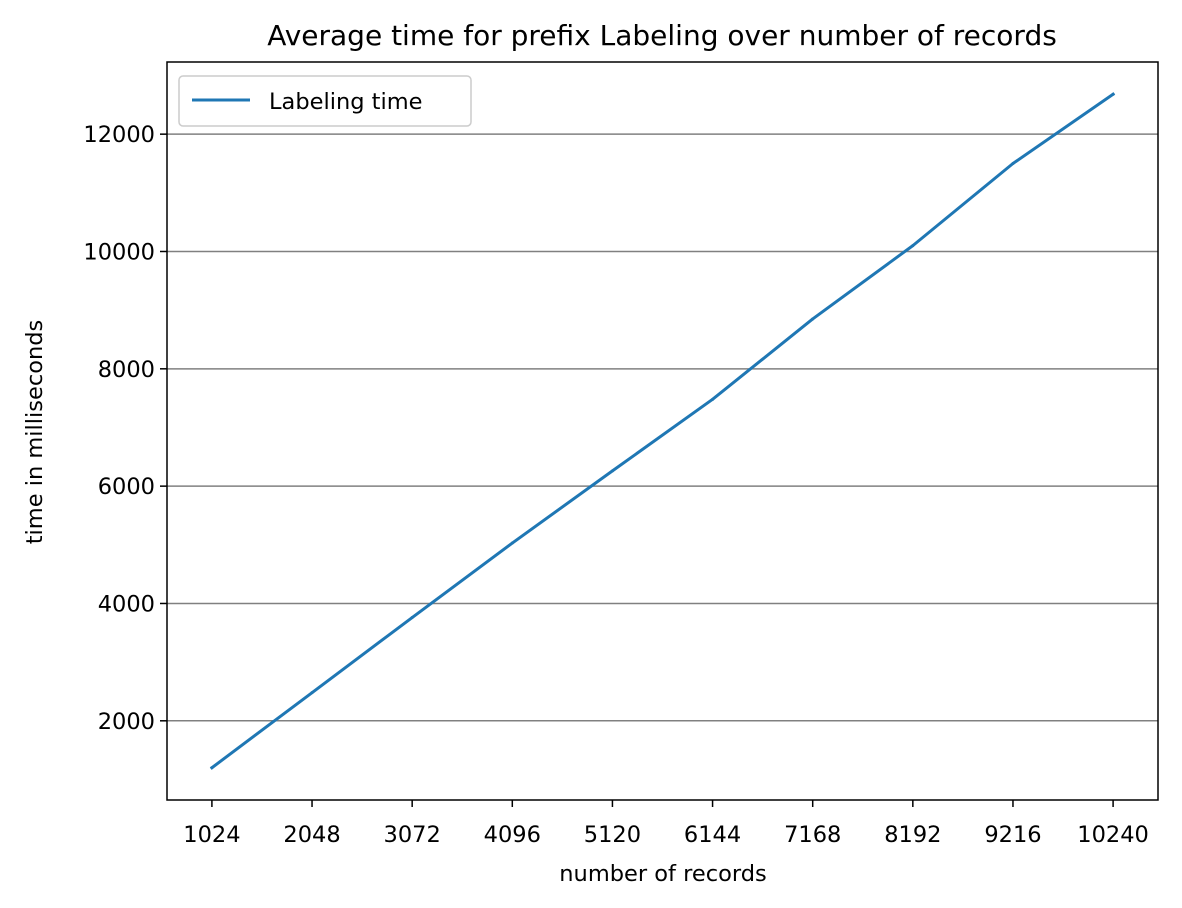  What do you see at coordinates (345, 102) in the screenshot?
I see `legend-label: Labeling time` at bounding box center [345, 102].